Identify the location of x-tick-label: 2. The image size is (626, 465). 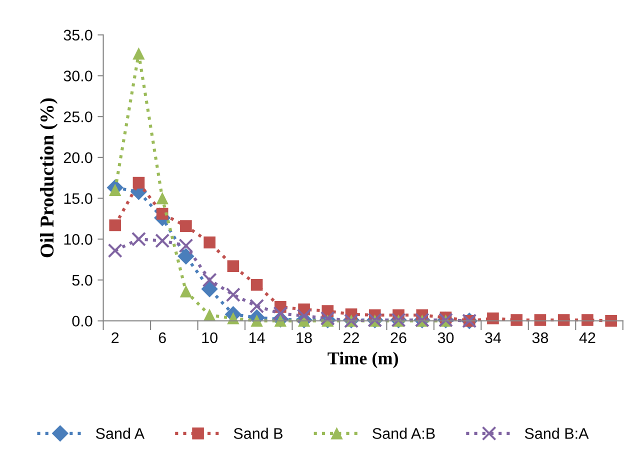
(115, 338).